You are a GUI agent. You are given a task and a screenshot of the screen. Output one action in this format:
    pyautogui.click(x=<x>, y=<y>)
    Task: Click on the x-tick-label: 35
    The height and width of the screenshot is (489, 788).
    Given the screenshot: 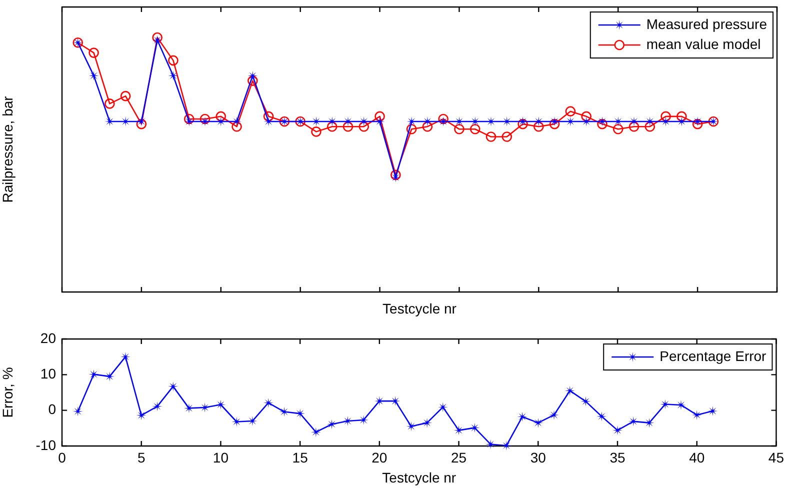 What is the action you would take?
    pyautogui.click(x=618, y=457)
    